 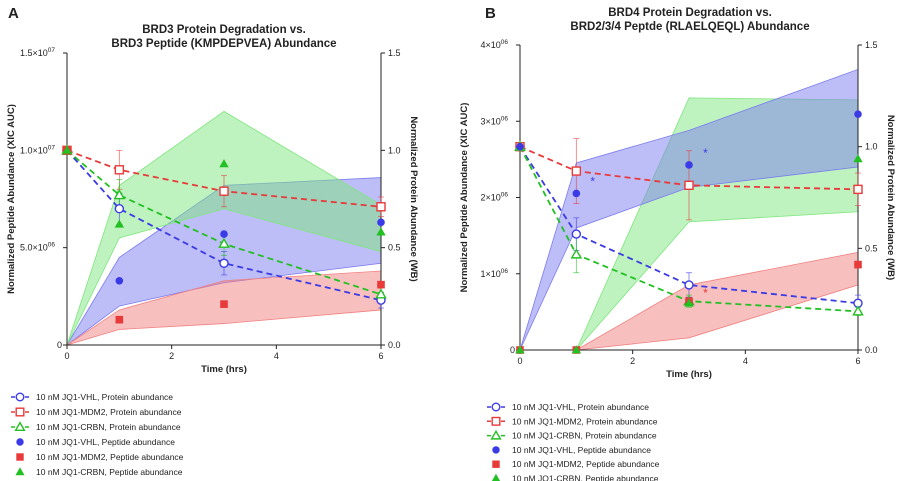 What do you see at coordinates (464, 198) in the screenshot?
I see `panel-b-left-axis-label: Normalized Peptide Abundance (XIC AUC)` at bounding box center [464, 198].